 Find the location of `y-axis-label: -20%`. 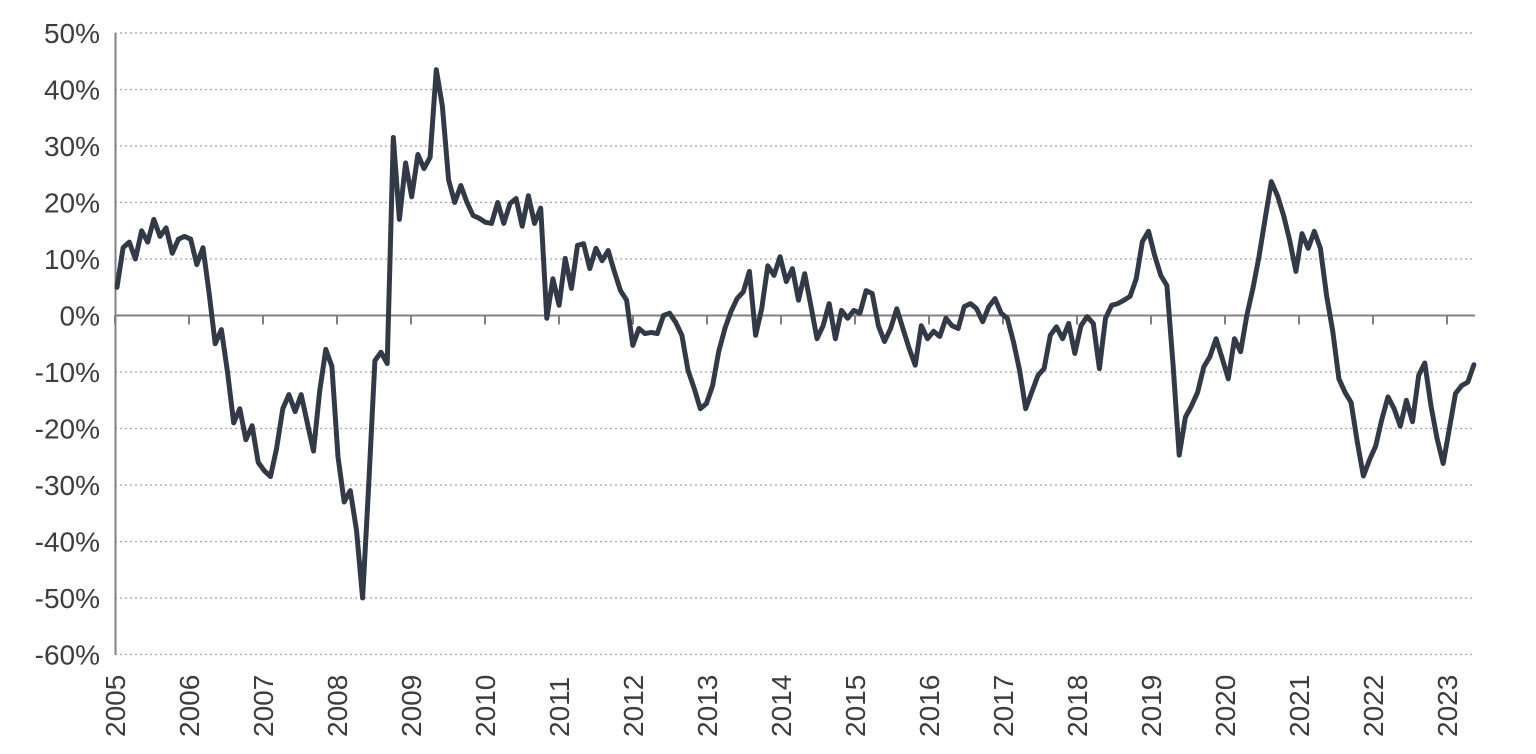

y-axis-label: -20% is located at coordinates (67, 429).